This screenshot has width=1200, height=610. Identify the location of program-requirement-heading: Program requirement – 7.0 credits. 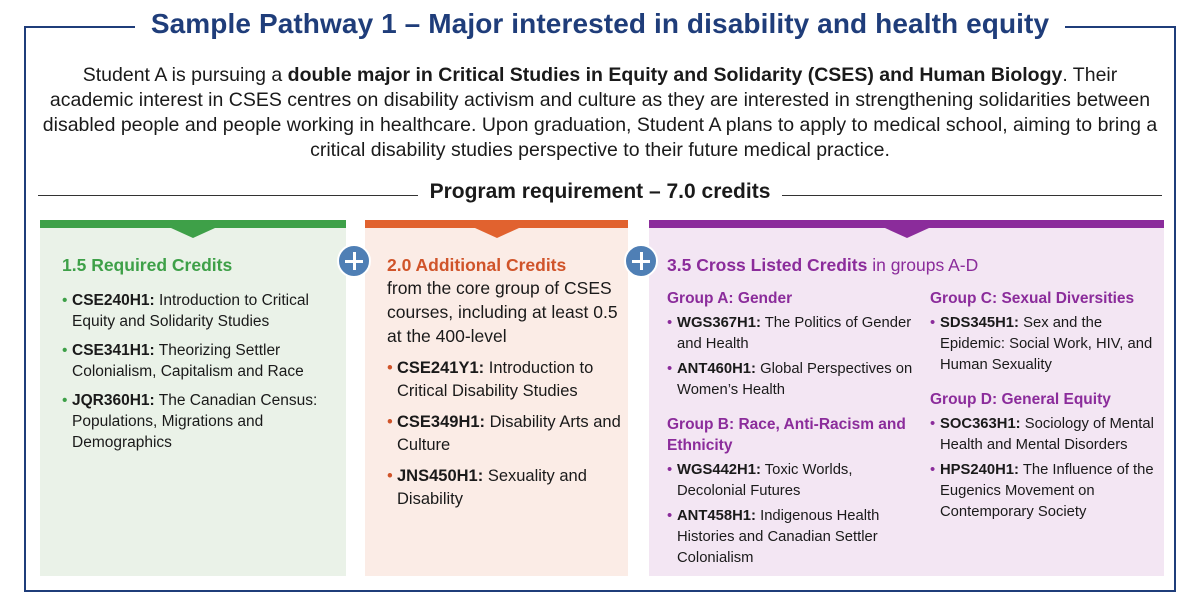
(600, 192).